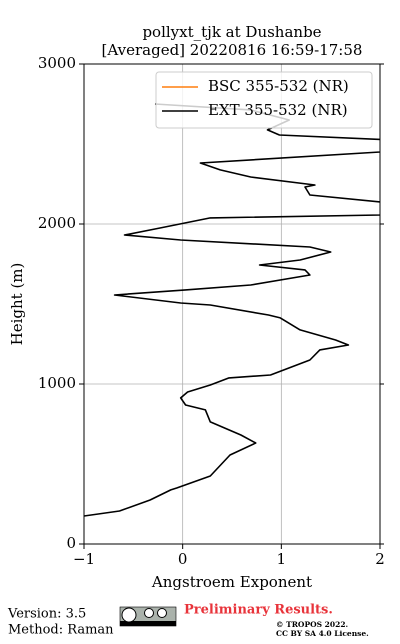  I want to click on x-tick-label: 0, so click(183, 559).